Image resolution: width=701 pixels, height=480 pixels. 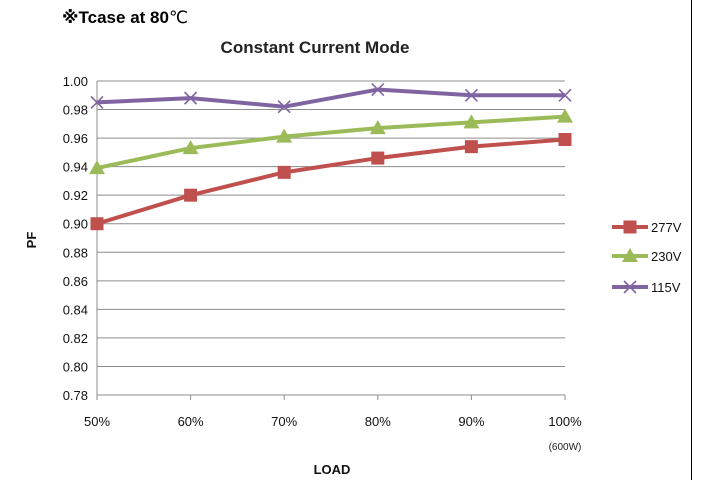 What do you see at coordinates (666, 287) in the screenshot?
I see `legend-label-115v: 115V` at bounding box center [666, 287].